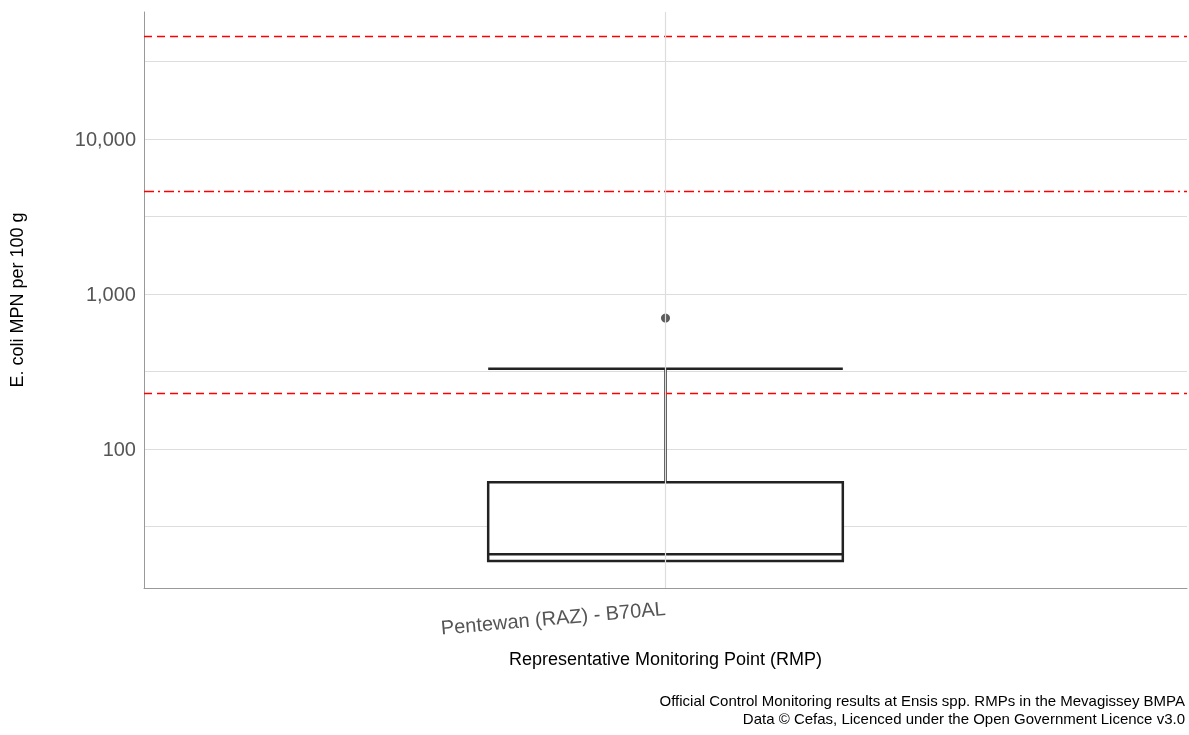 This screenshot has width=1189, height=735. I want to click on x-axis-title: Representative Monitoring Point (RMP), so click(665, 659).